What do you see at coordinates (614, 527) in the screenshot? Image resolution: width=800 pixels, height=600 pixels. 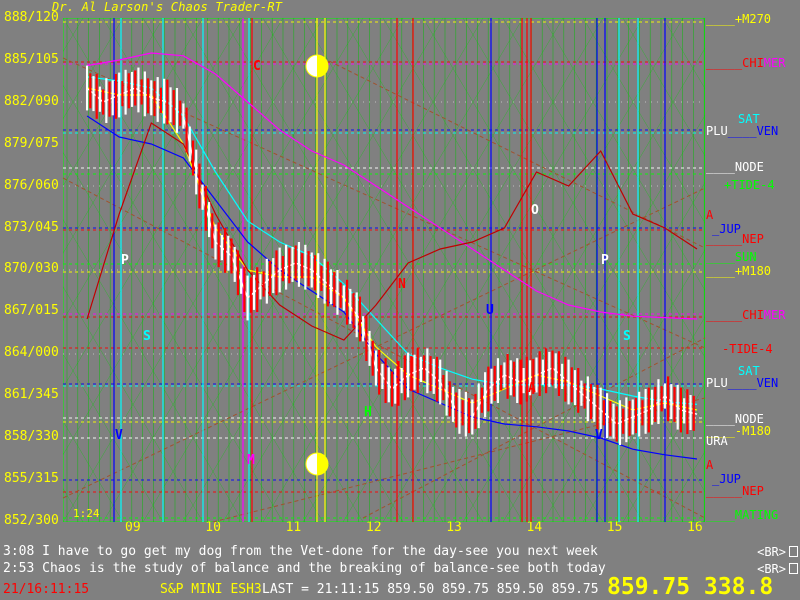 I see `x-axis-label: 15` at bounding box center [614, 527].